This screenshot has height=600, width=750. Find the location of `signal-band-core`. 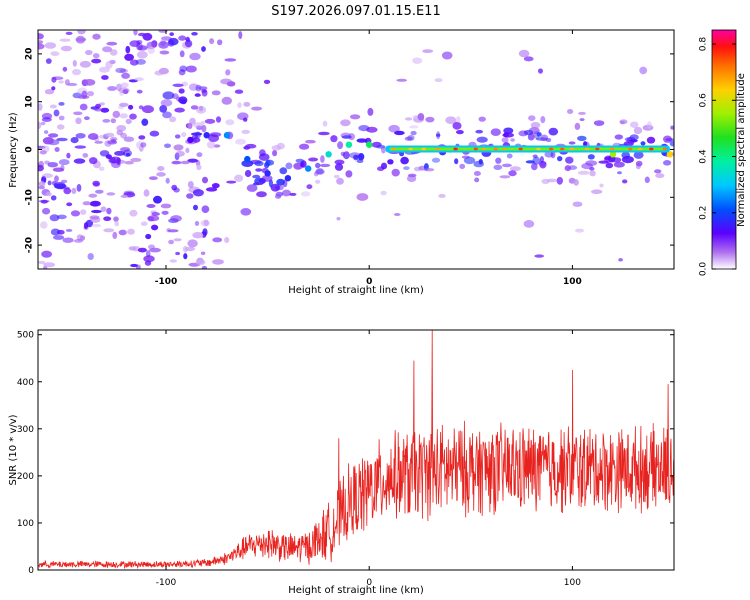

signal-band-core is located at coordinates (527, 149).